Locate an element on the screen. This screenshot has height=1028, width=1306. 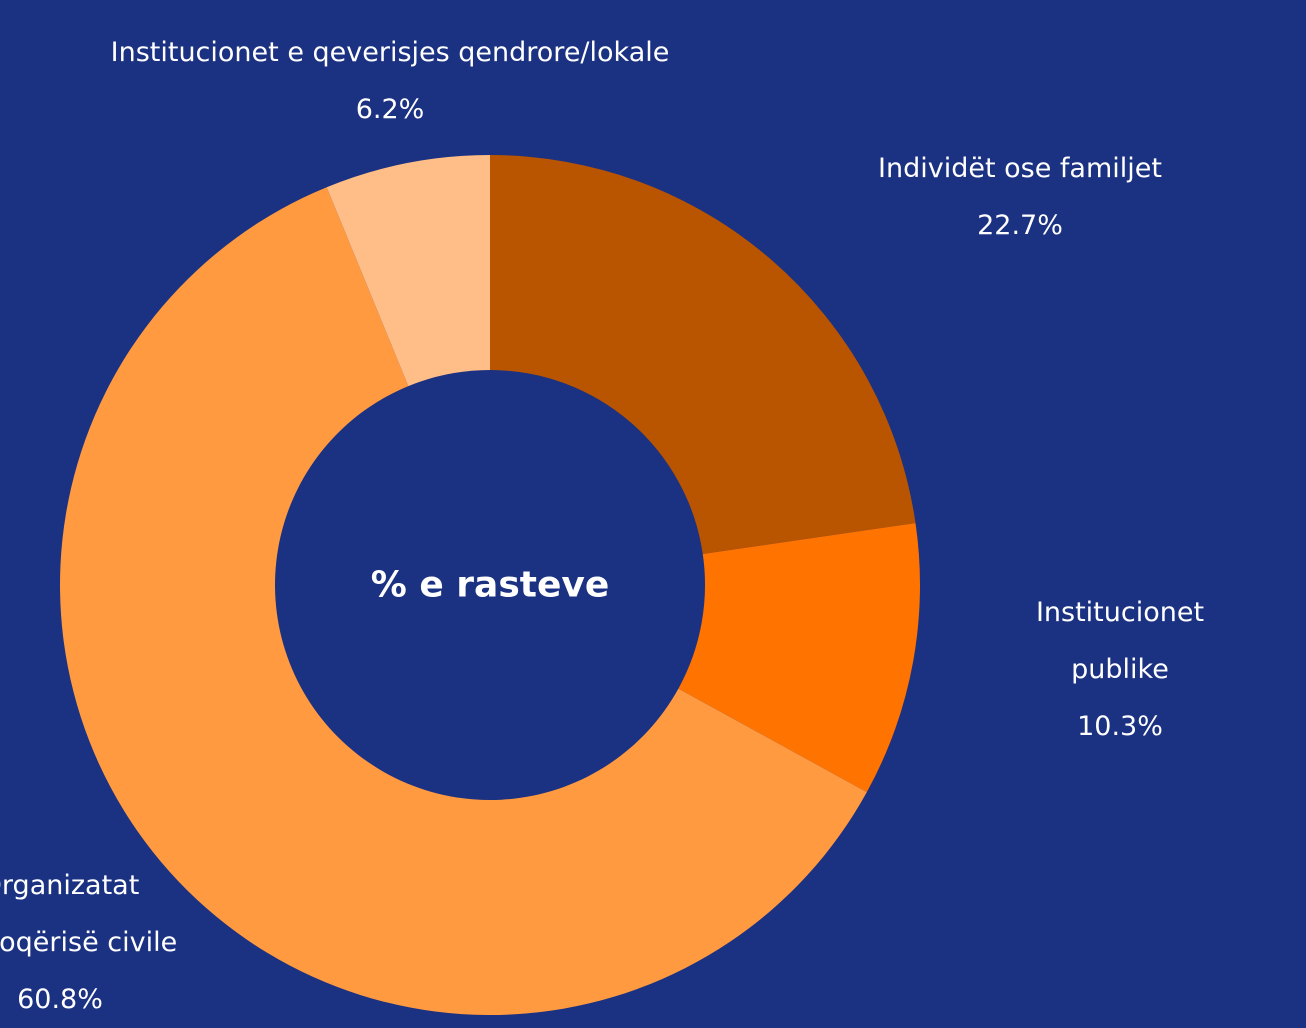
slice-label: Organizatat e shoqërisë civile 60.8% is located at coordinates (88, 942).